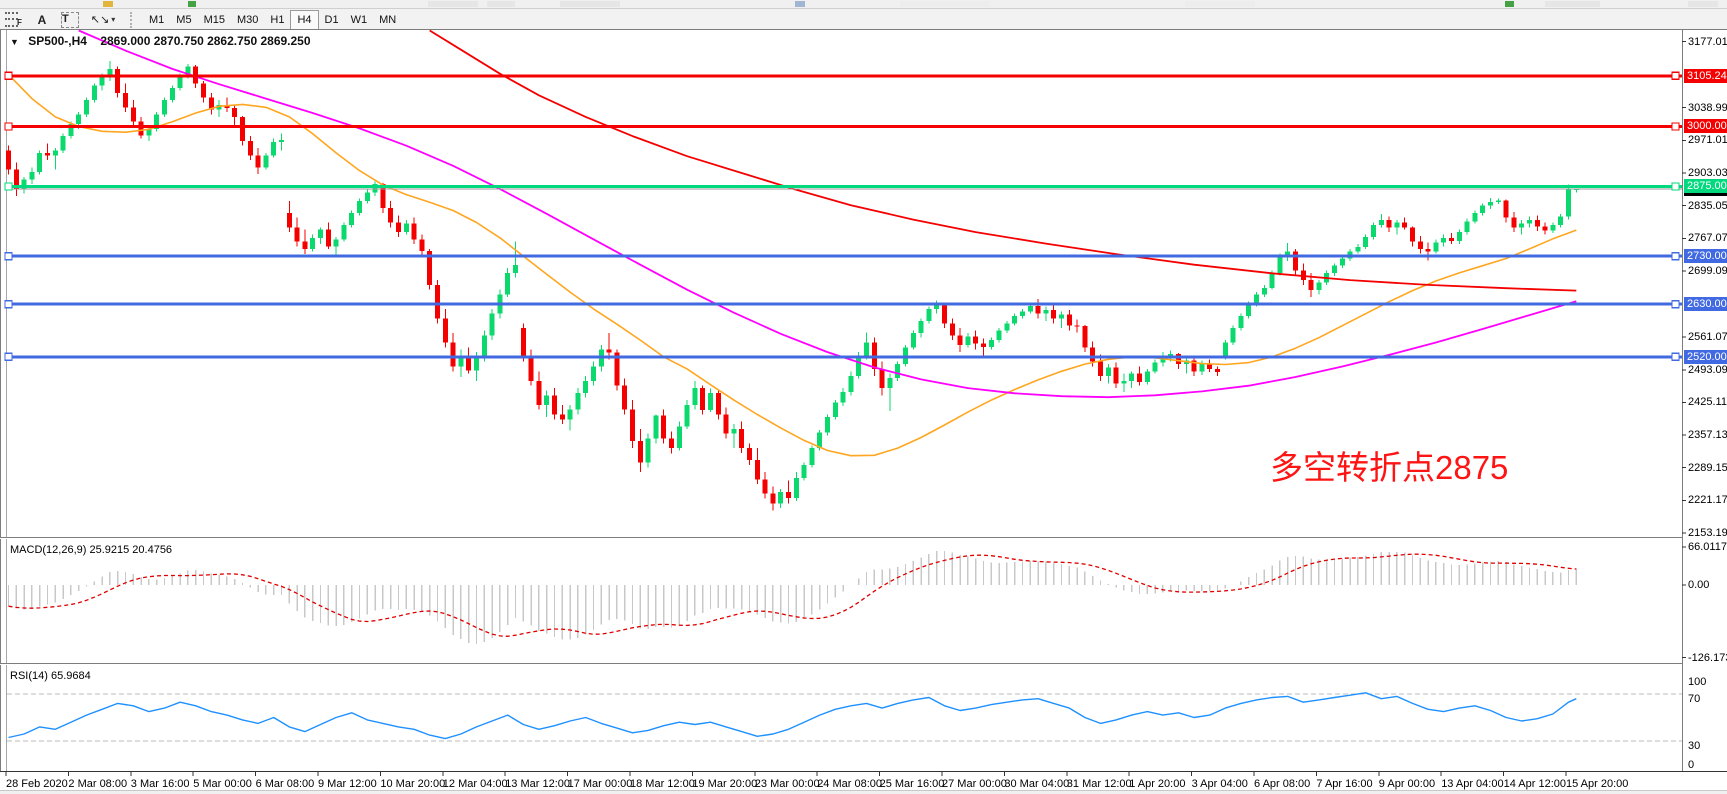 This screenshot has height=794, width=1727. Describe the element at coordinates (157, 19) in the screenshot. I see `timeframe-button-M1: M1` at that location.